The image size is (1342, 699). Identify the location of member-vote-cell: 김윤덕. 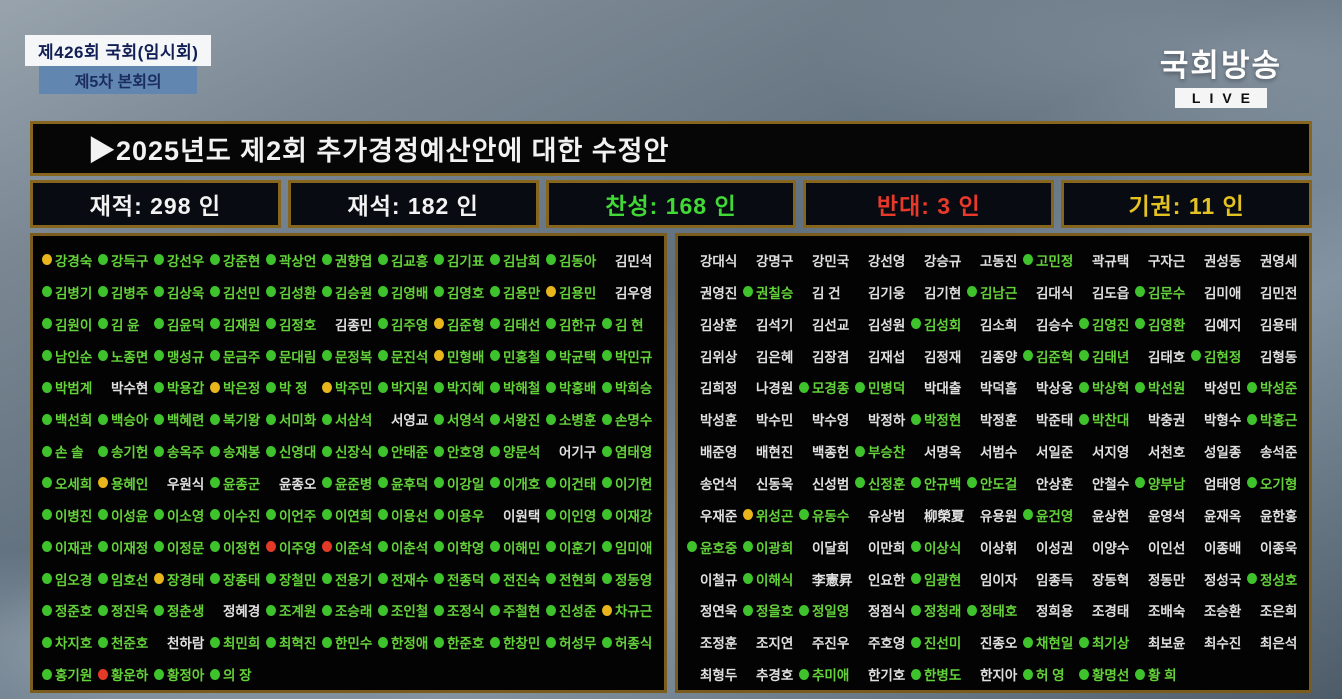
(182, 324).